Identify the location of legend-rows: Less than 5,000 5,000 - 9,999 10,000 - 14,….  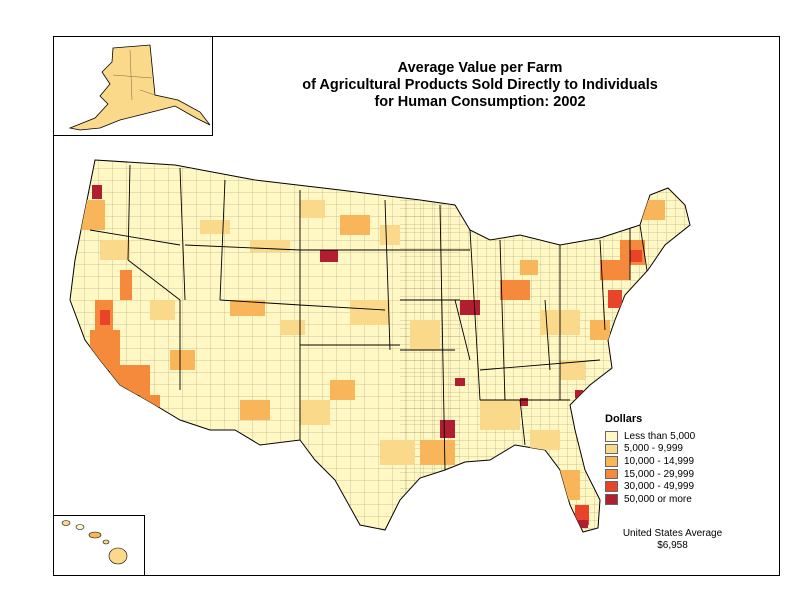
(670, 468).